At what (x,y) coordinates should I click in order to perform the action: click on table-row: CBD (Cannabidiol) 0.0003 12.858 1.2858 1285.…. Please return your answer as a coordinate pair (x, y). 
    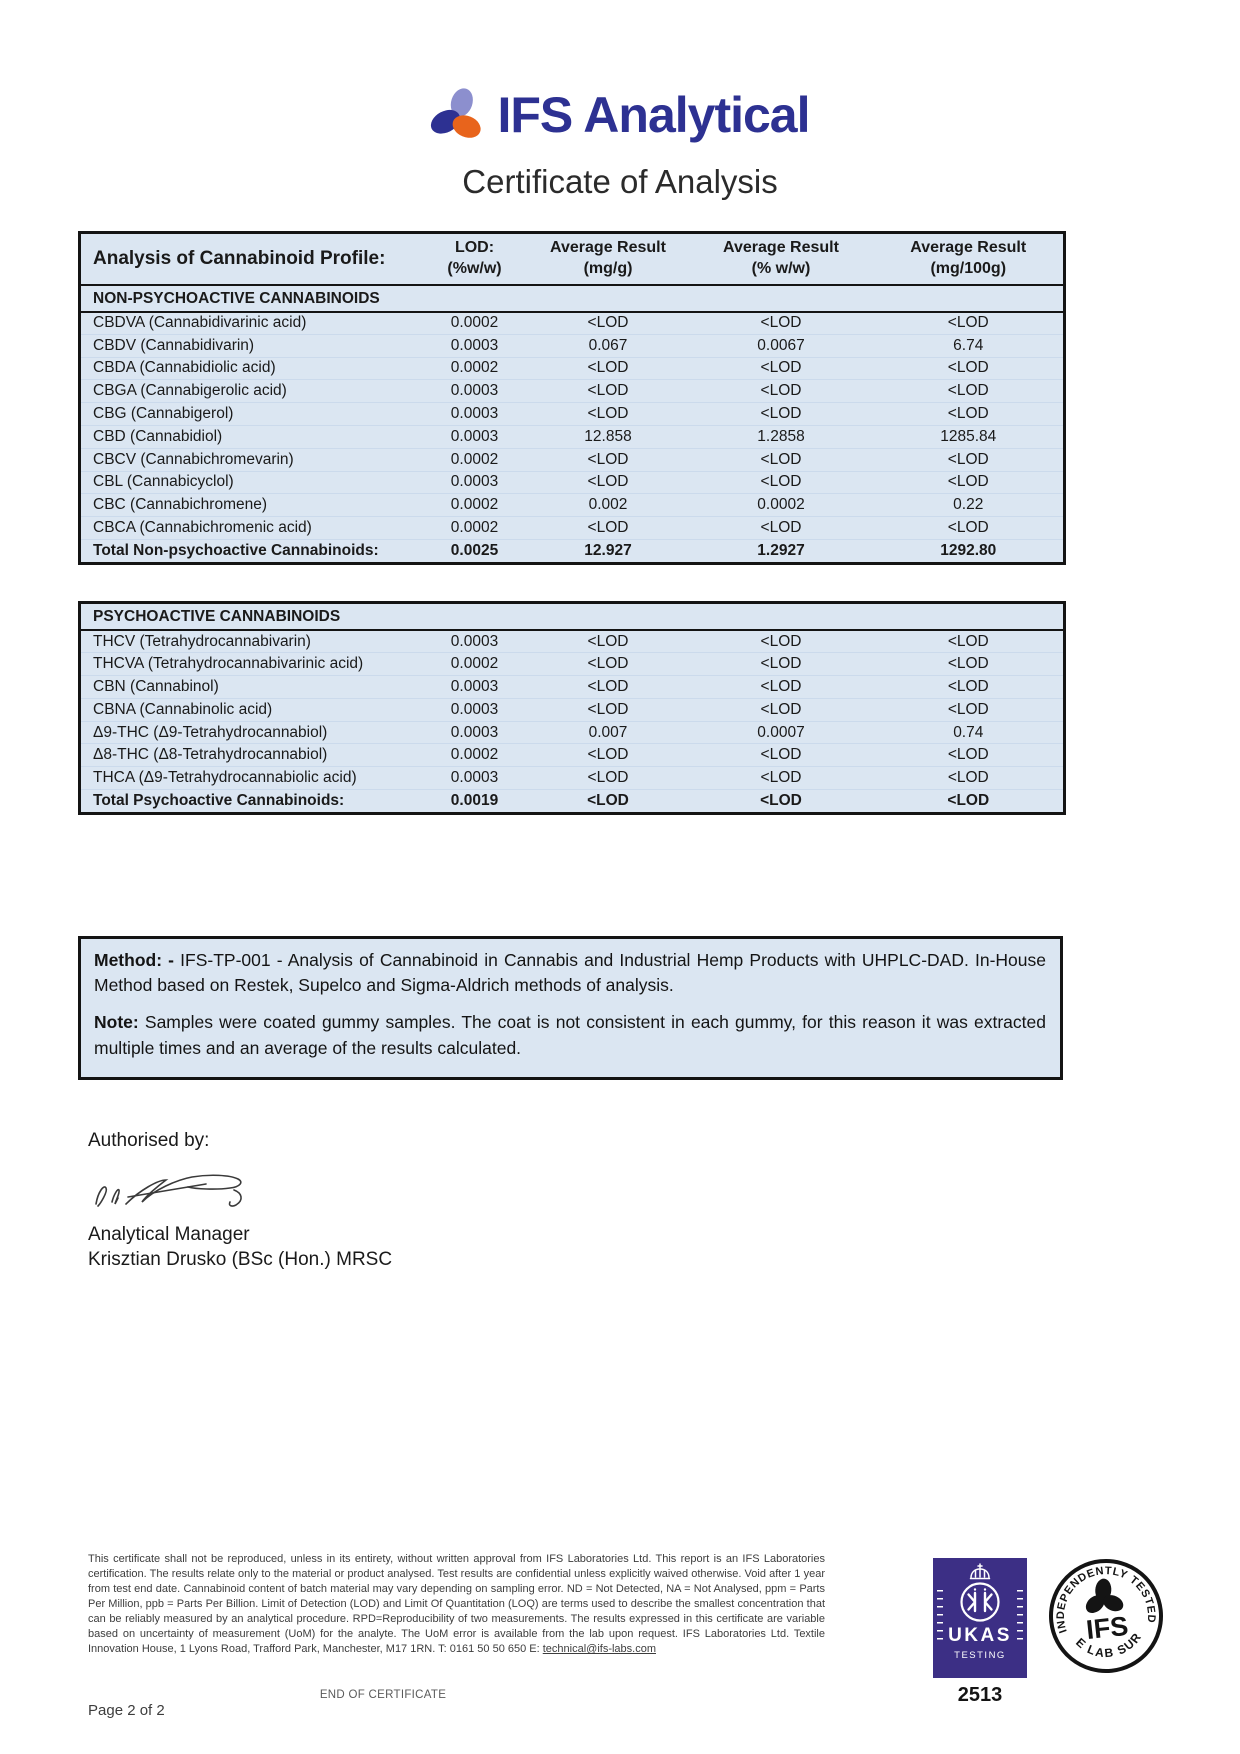
    Looking at the image, I should click on (572, 436).